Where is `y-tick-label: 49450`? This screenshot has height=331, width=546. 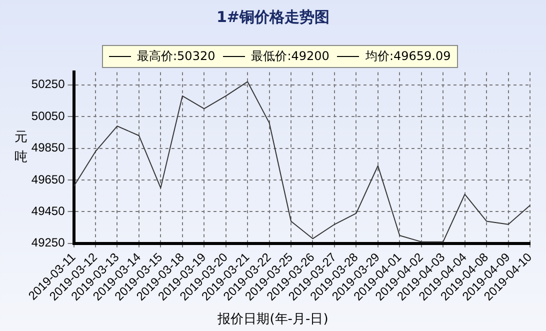 y-tick-label: 49450 is located at coordinates (48, 211).